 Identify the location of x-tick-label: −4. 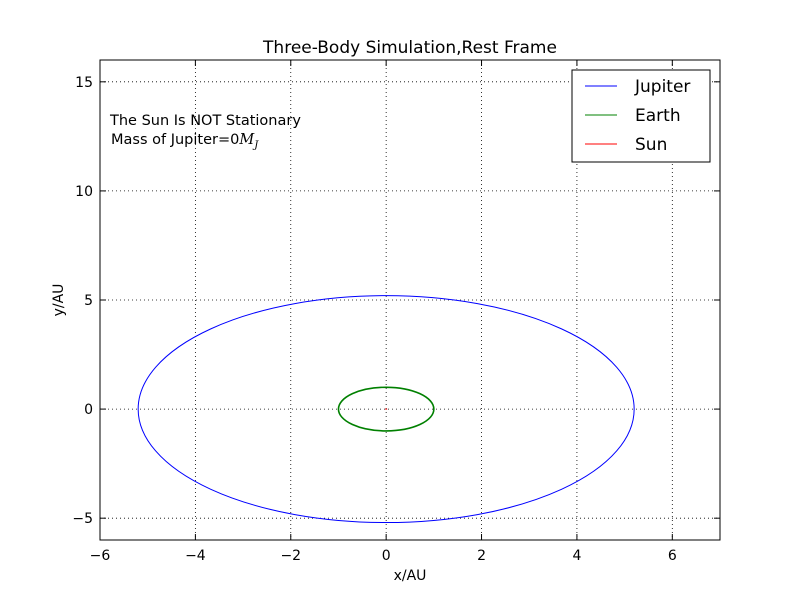
(195, 556).